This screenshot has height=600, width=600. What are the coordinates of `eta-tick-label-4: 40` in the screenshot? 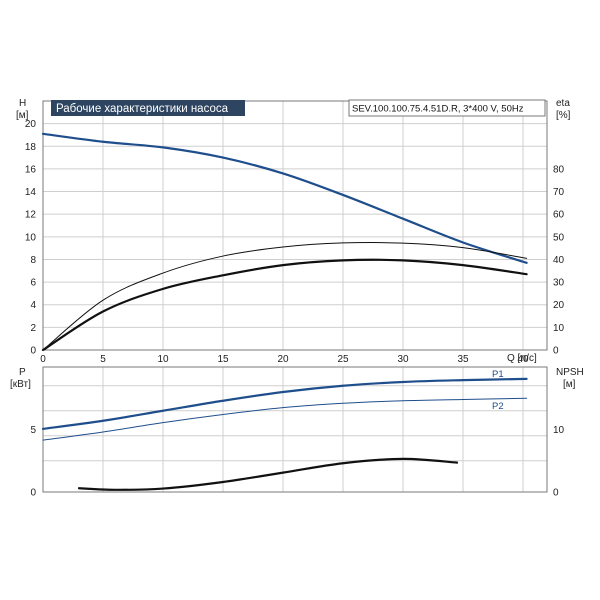 It's located at (559, 260).